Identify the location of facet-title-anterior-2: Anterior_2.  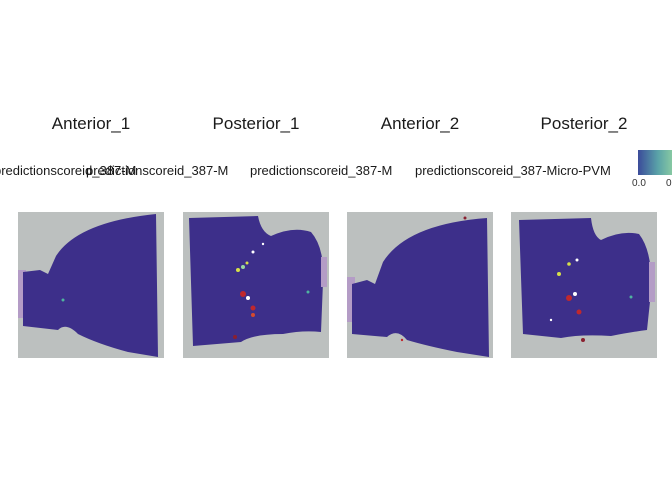
(420, 123).